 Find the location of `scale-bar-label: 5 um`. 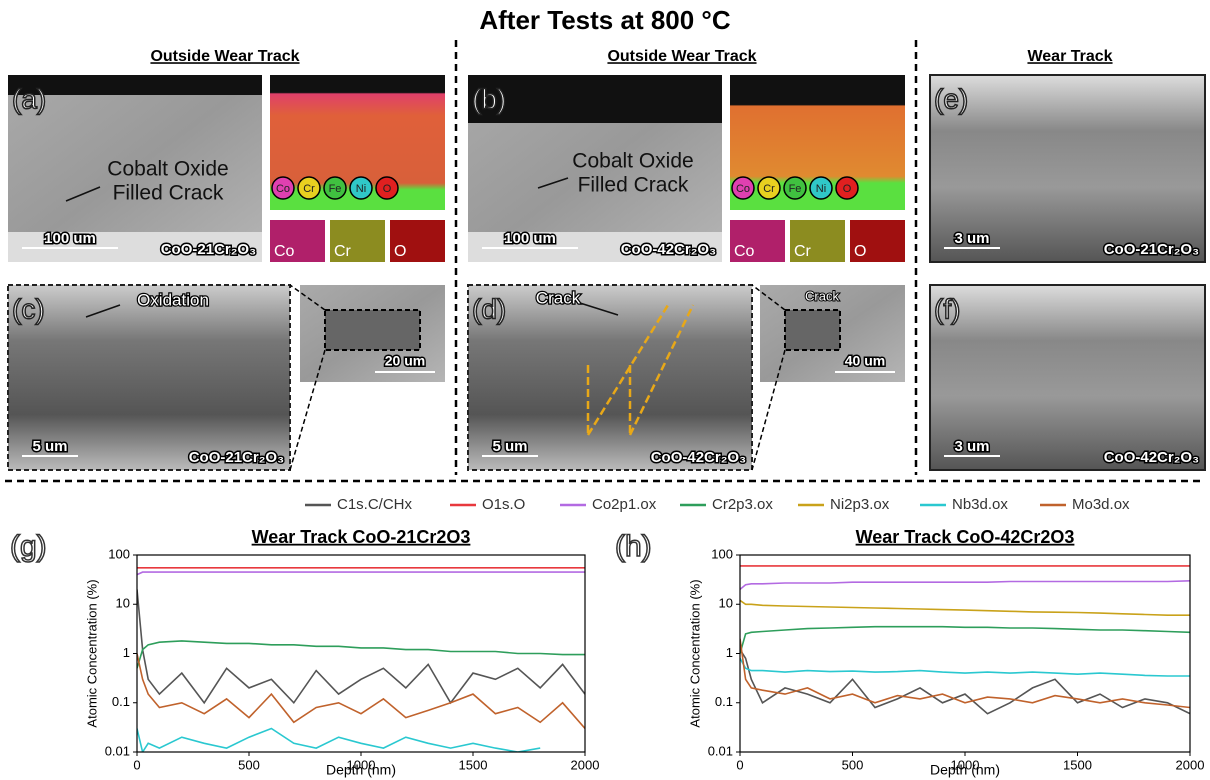

scale-bar-label: 5 um is located at coordinates (49, 446).